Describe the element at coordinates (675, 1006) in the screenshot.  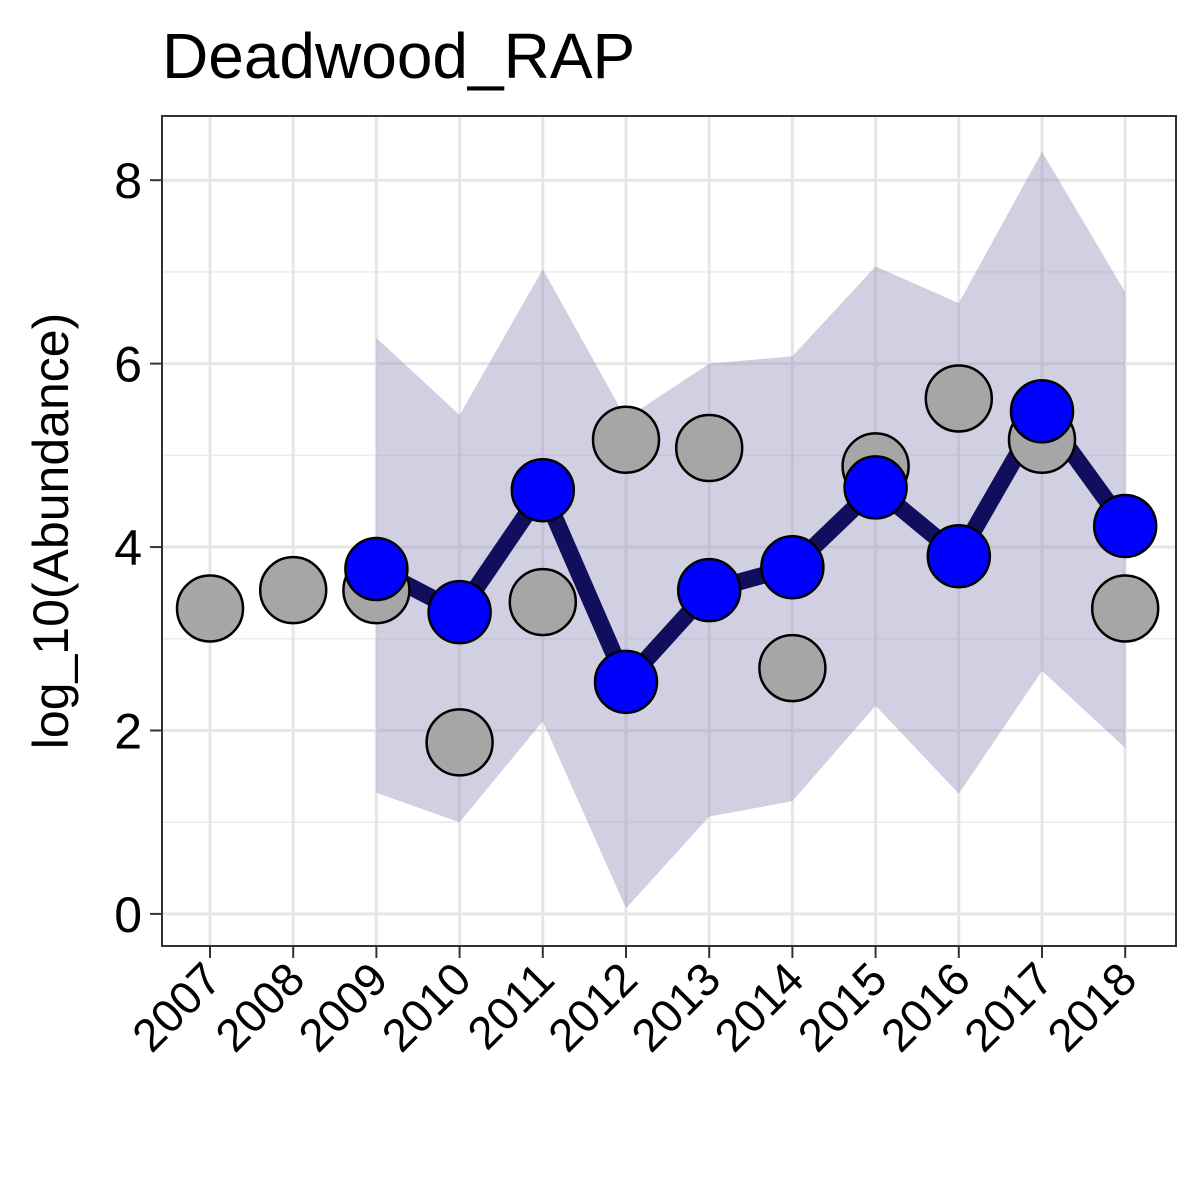
I see `x-tick-label: 2013` at that location.